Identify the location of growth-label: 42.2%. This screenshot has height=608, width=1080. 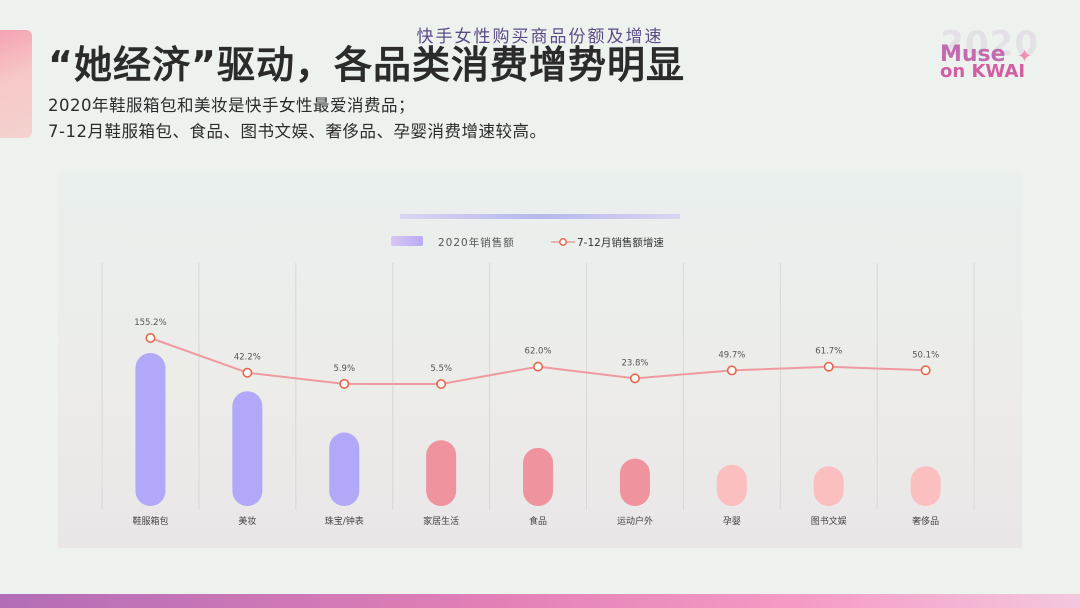
(247, 358).